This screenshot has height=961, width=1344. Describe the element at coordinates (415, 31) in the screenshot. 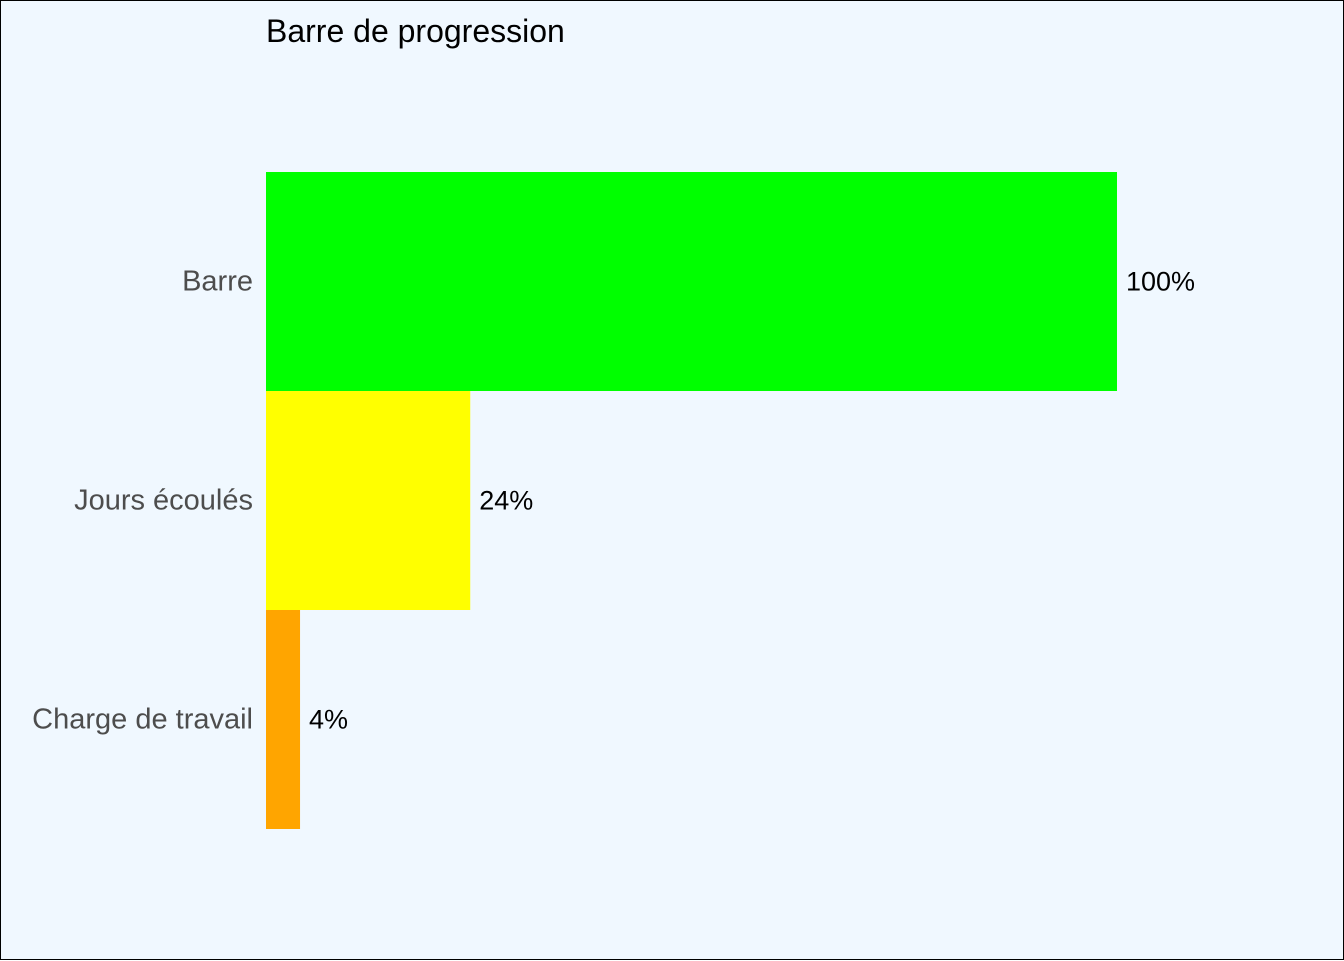

I see `chart-title: Barre de progression` at that location.